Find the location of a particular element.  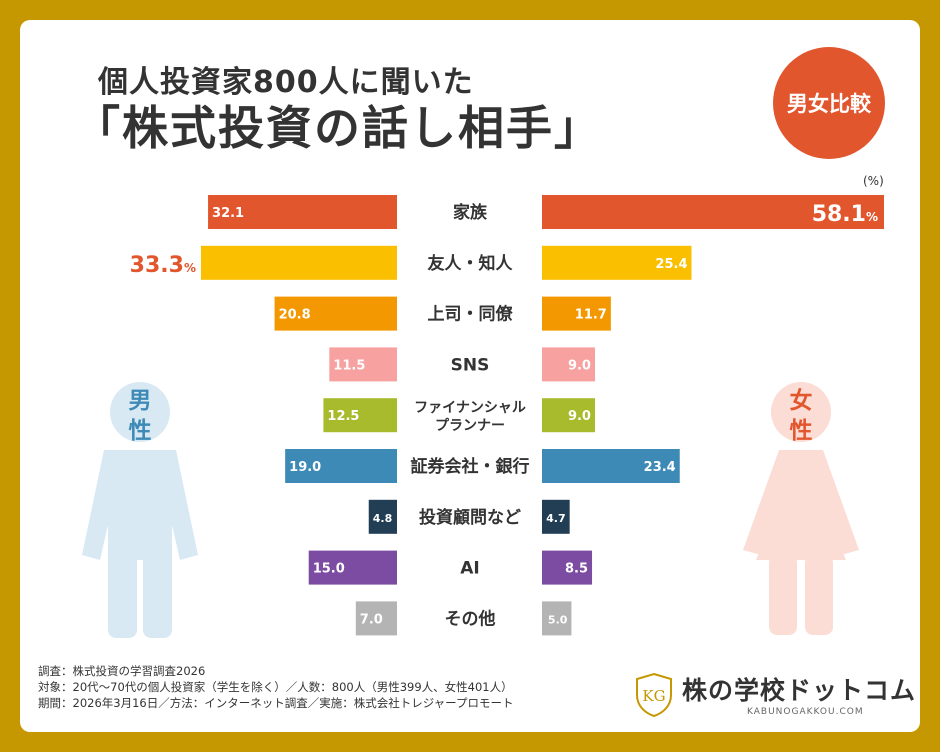

gender-comparison-badge: 男女比較 is located at coordinates (829, 103).